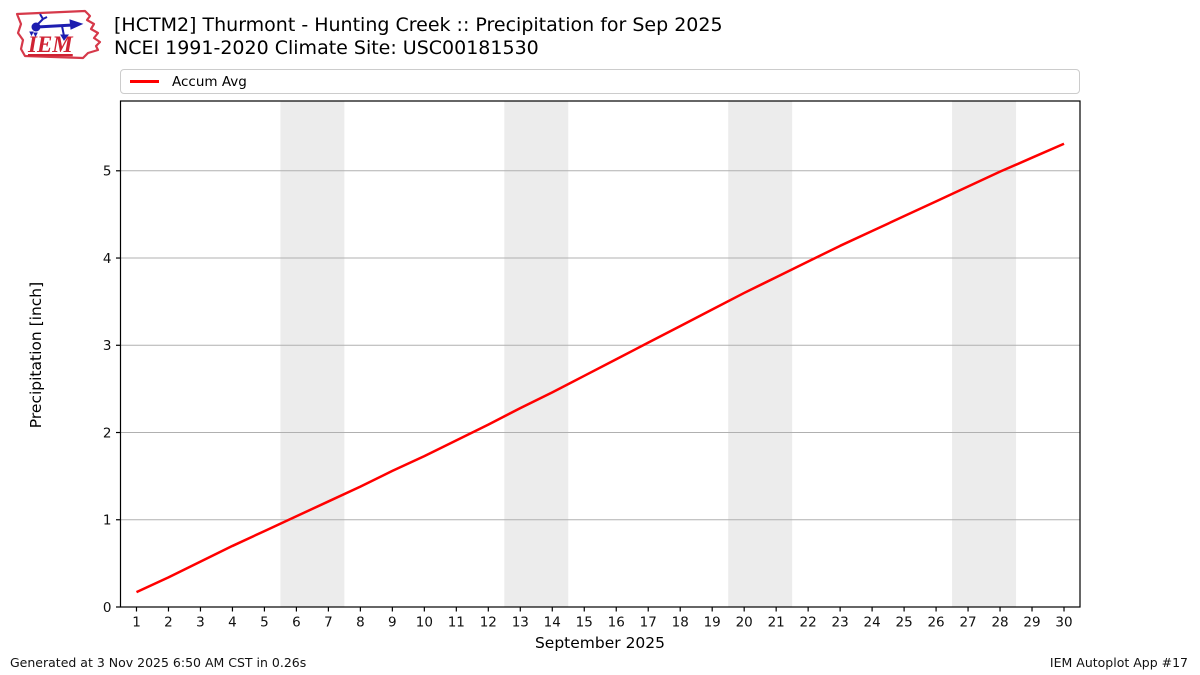 Image resolution: width=1200 pixels, height=675 pixels. I want to click on x-tick-label: 29, so click(1031, 623).